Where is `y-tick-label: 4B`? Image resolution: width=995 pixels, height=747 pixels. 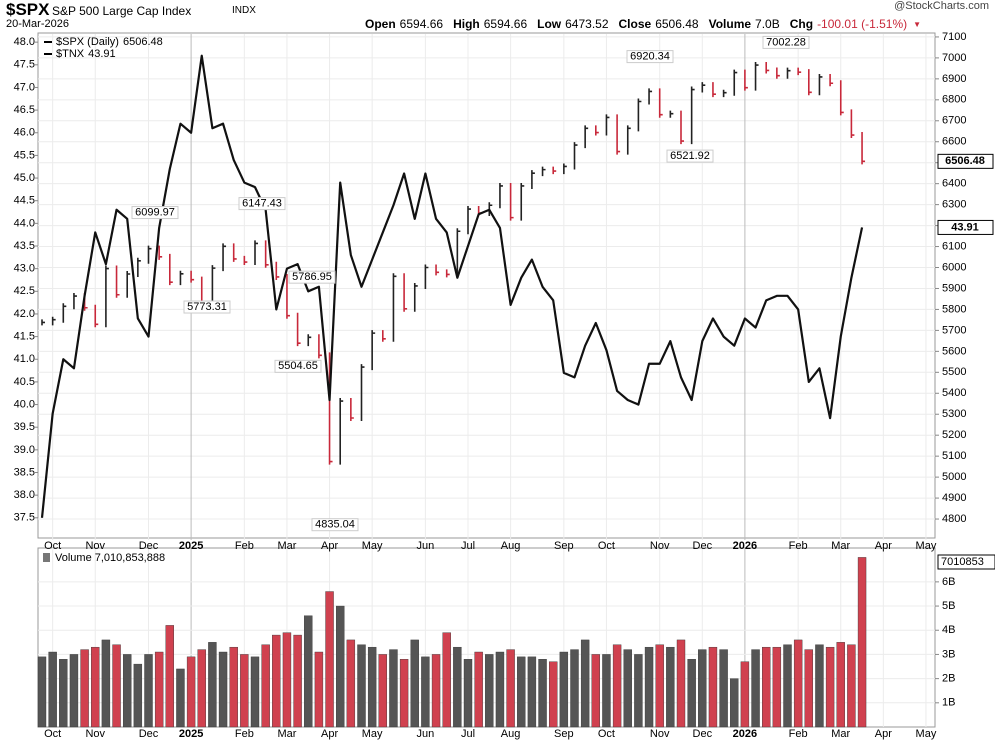
y-tick-label: 4B is located at coordinates (948, 630).